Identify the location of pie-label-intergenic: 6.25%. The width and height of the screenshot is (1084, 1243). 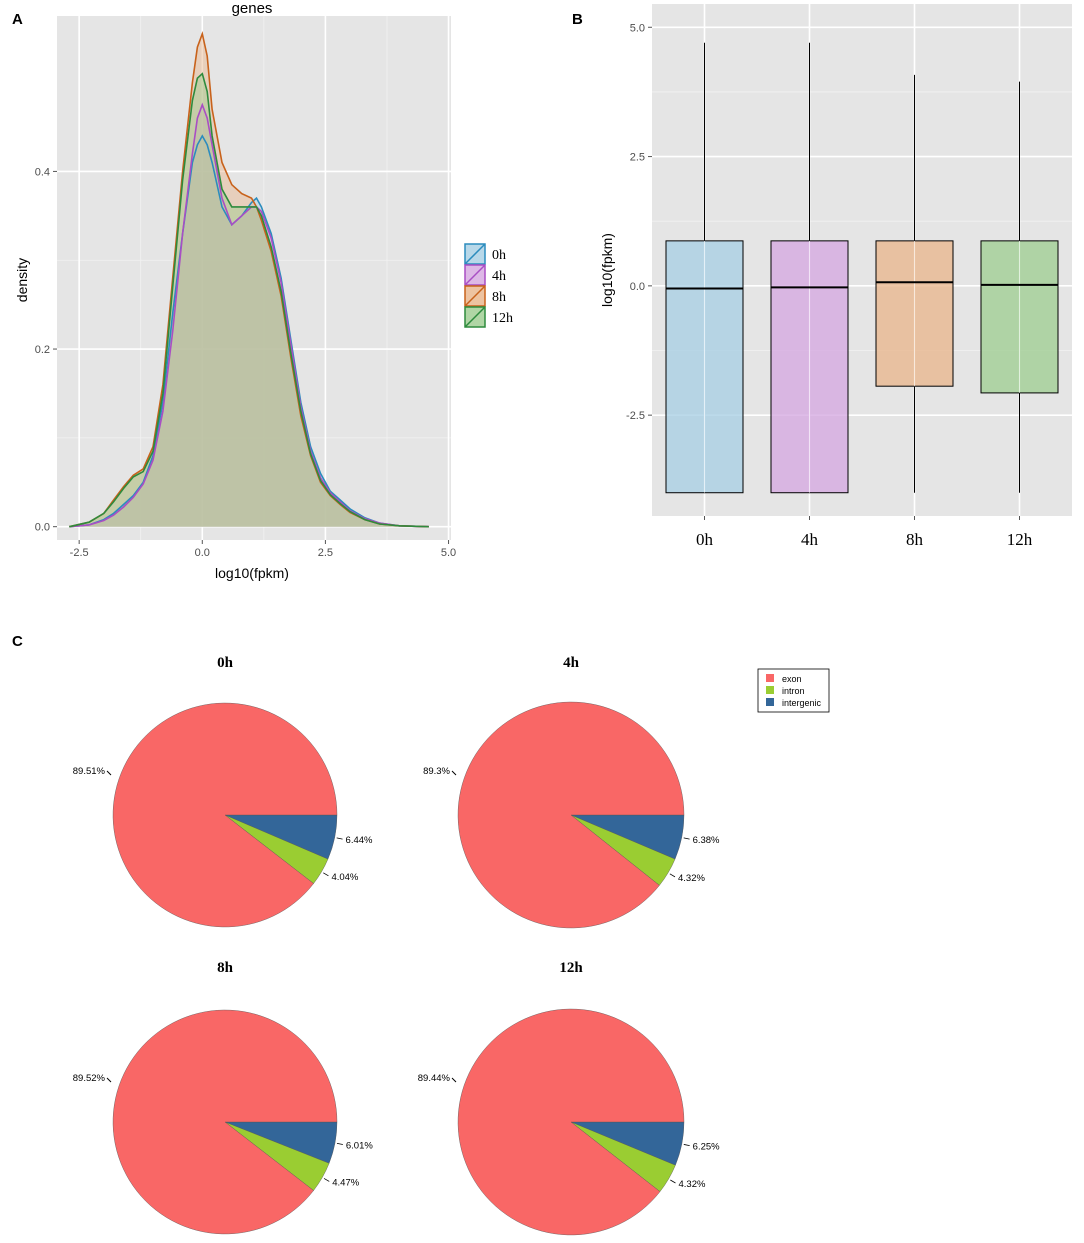
(706, 1147).